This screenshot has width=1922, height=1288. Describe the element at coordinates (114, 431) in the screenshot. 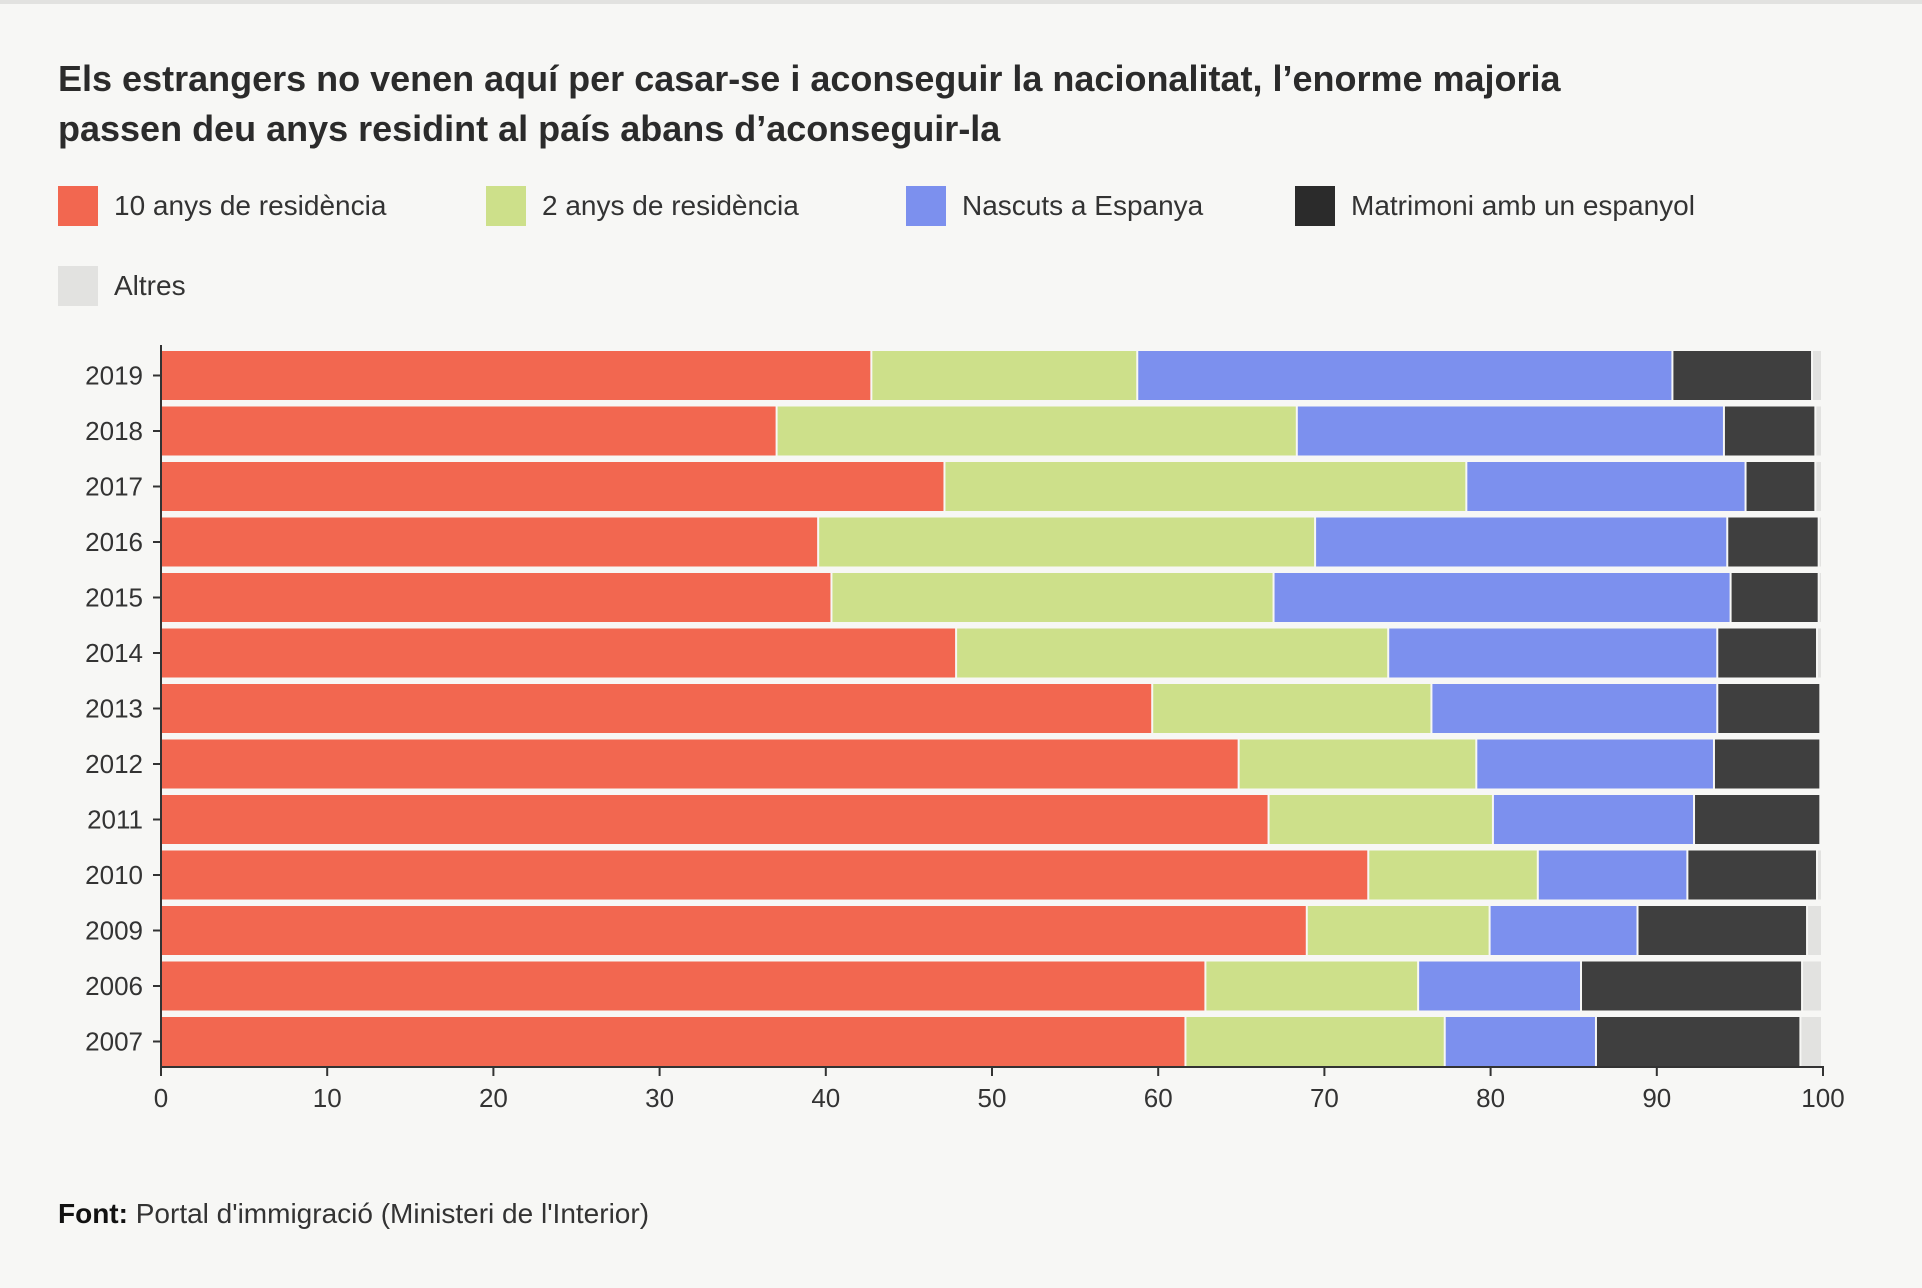

I see `y-tick-label: 2018` at that location.